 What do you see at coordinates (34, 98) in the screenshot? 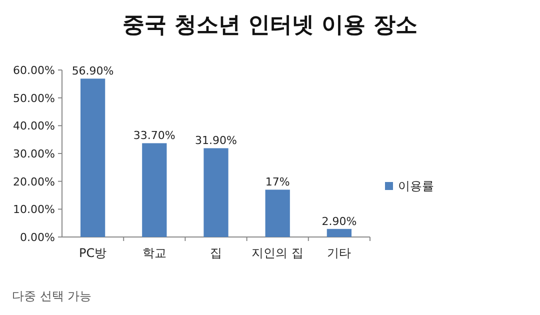
I see `ytick: 50.00%` at bounding box center [34, 98].